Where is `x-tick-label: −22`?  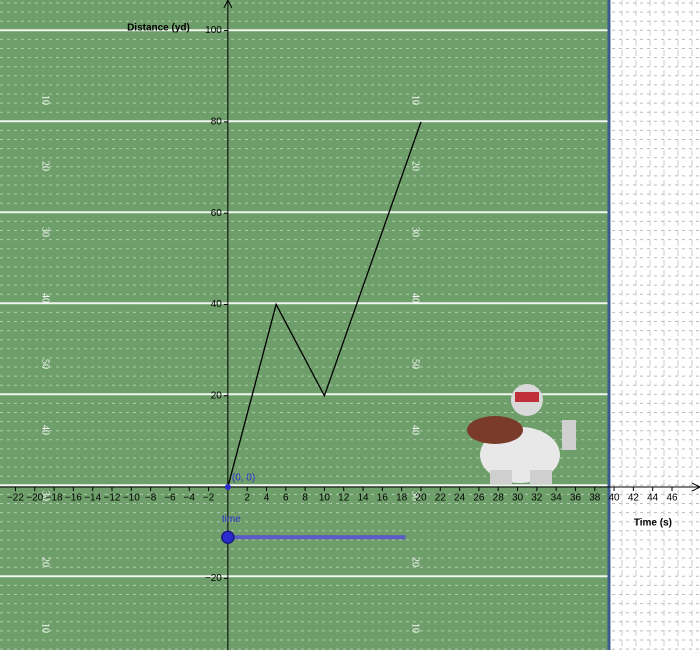 x-tick-label: −22 is located at coordinates (15, 498).